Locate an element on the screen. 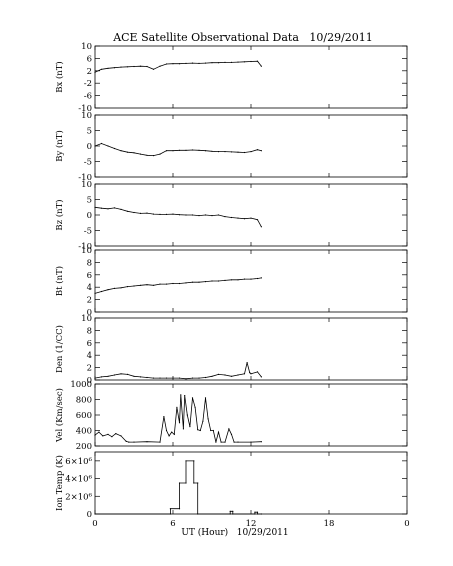 This screenshot has width=453, height=566. panel-den: 10 8 6 4 2 0 Den (1/CC) is located at coordinates (231, 350).